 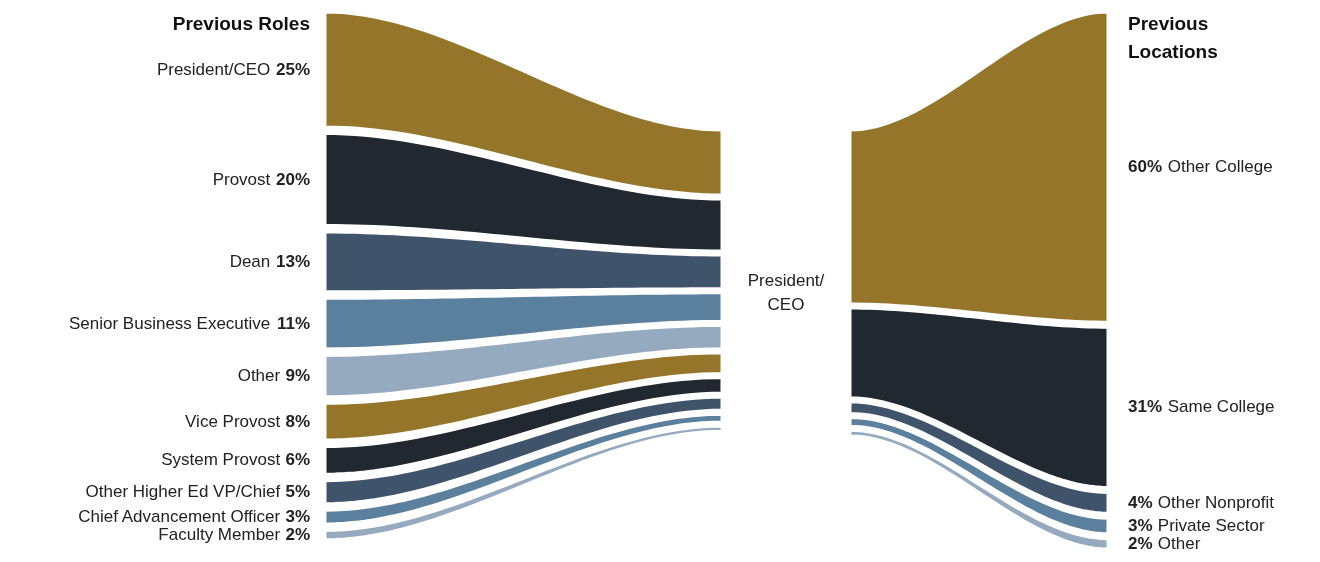 What do you see at coordinates (1221, 407) in the screenshot?
I see `category-label: Same College` at bounding box center [1221, 407].